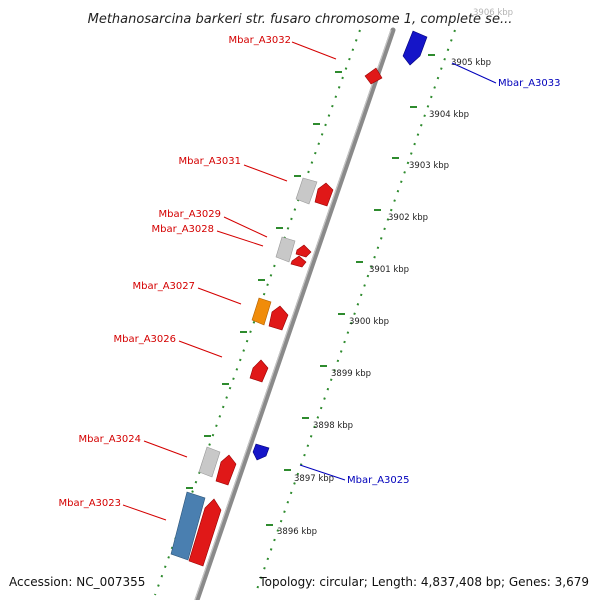 This screenshot has height=600, width=600. What do you see at coordinates (474, 73) in the screenshot?
I see `leader-mbar-a3033` at bounding box center [474, 73].